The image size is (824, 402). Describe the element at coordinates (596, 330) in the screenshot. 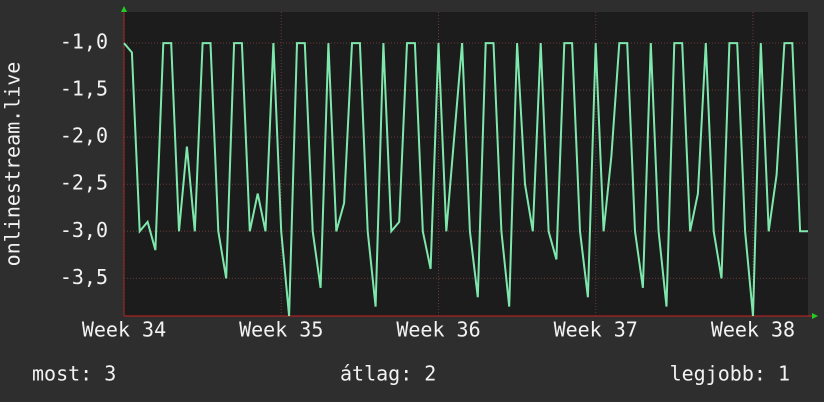

I see `x-tick-label: Week 37` at that location.